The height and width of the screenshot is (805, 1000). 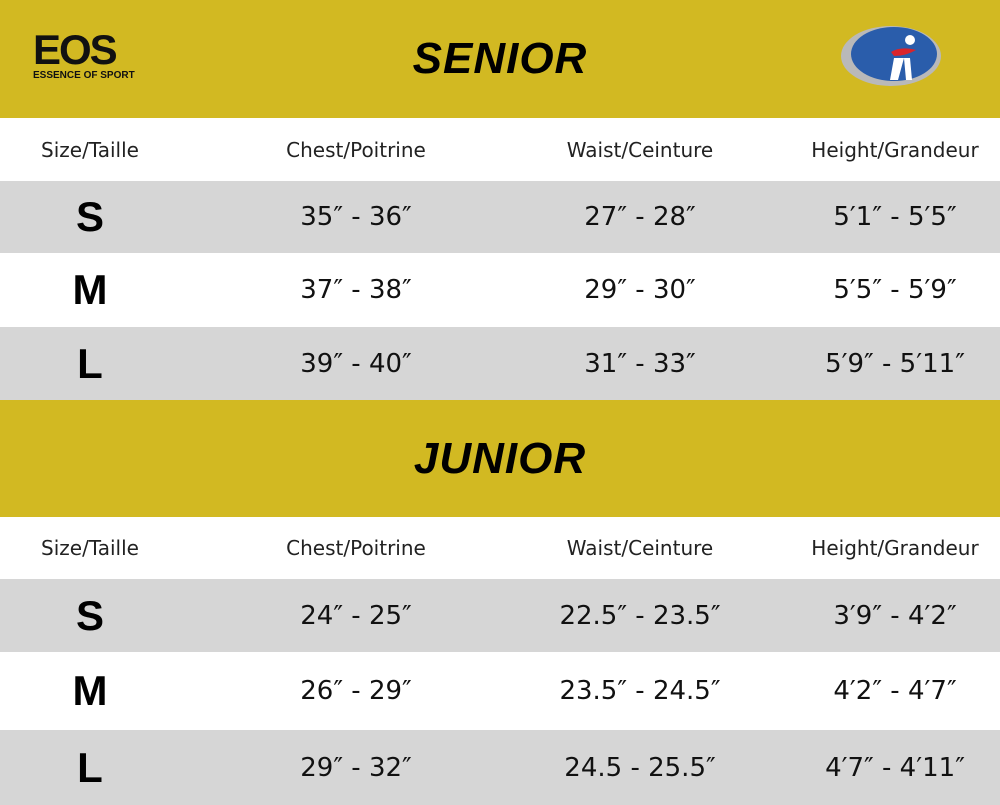 I want to click on cell-waist: 22.5″ - 23.5″, so click(x=640, y=615).